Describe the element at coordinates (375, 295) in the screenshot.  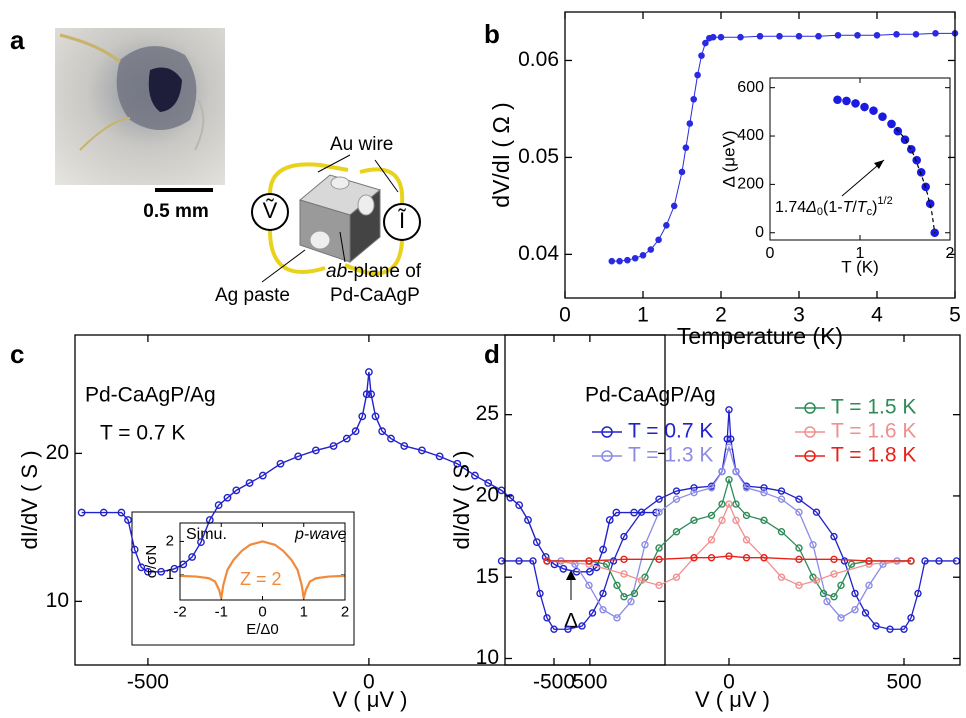
I see `plane-label: Pd-CaAgP` at that location.